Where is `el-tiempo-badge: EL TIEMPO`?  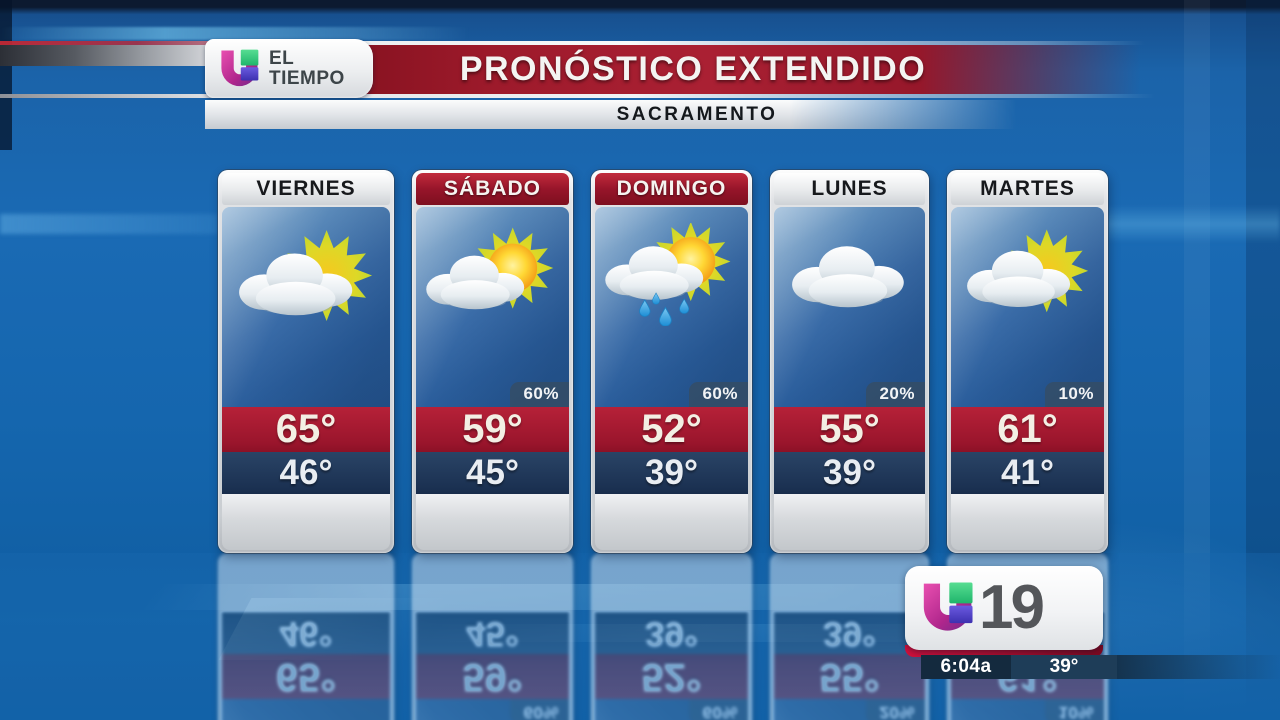
el-tiempo-badge: EL TIEMPO is located at coordinates (289, 68).